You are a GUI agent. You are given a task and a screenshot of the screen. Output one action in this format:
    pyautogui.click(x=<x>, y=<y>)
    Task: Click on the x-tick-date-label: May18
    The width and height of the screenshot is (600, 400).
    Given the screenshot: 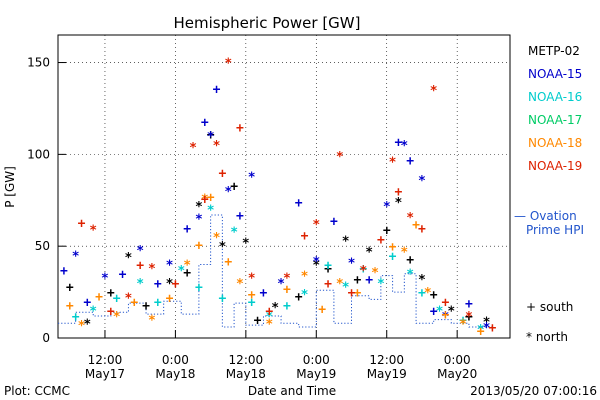 What is the action you would take?
    pyautogui.click(x=246, y=374)
    